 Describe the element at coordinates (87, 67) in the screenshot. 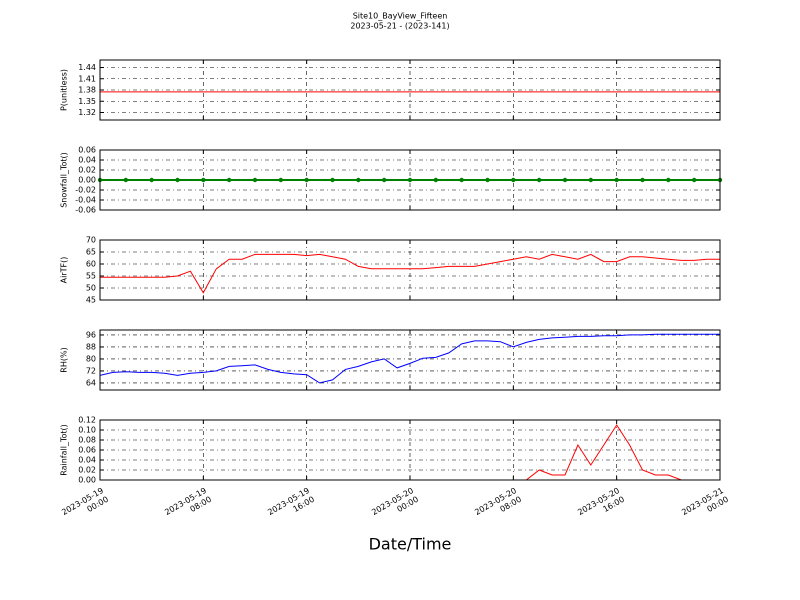

I see `y-tick-label: 1.44` at that location.